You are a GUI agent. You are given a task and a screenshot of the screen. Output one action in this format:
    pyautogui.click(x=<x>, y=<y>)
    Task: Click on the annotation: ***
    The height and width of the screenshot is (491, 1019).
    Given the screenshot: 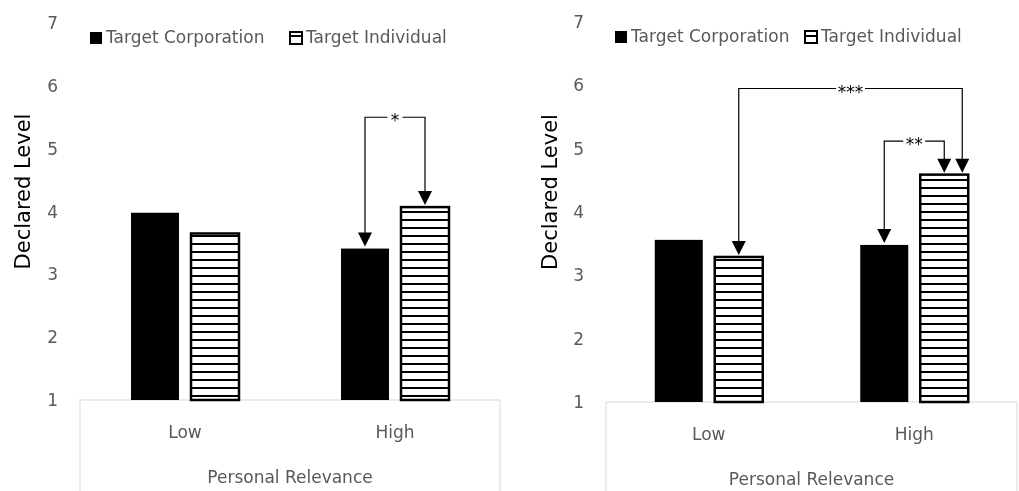 What is the action you would take?
    pyautogui.click(x=850, y=91)
    